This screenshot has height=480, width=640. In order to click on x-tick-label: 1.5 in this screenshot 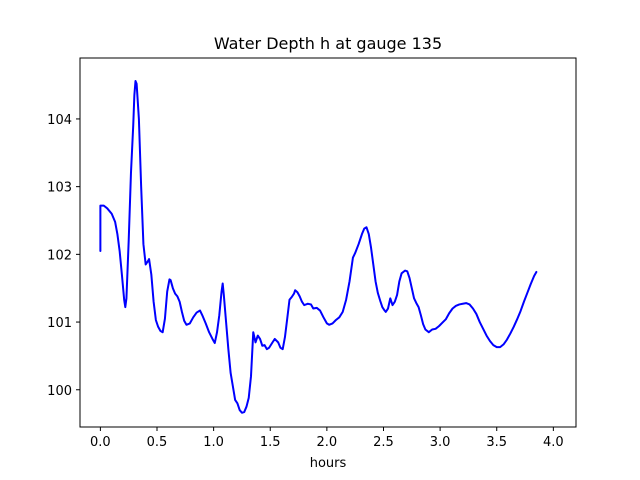, I will do `click(270, 442)`.